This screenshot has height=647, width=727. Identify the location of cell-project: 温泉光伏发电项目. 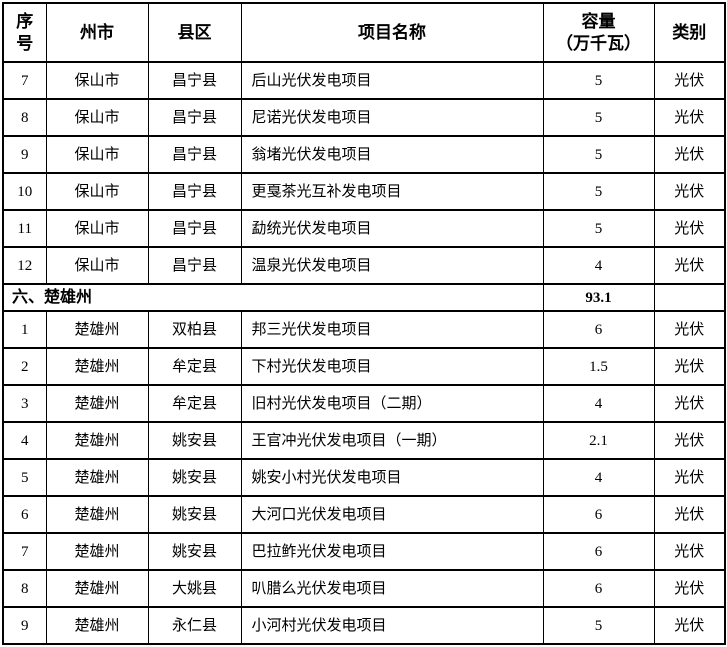
(392, 265).